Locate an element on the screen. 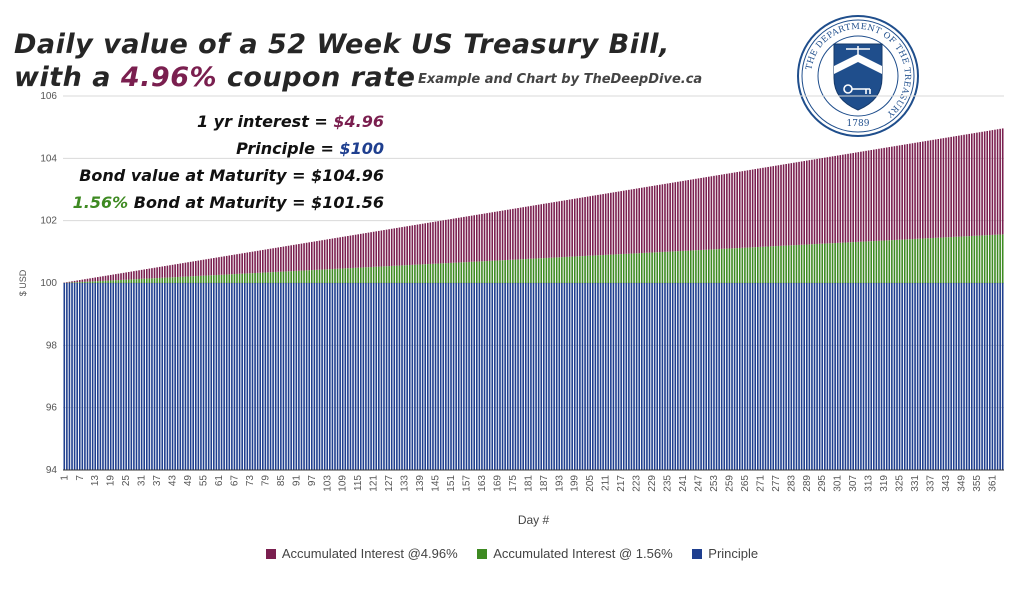 The image size is (1024, 616). note-alt-bond: 1.56% Bond at Maturity = $101.56 is located at coordinates (228, 202).